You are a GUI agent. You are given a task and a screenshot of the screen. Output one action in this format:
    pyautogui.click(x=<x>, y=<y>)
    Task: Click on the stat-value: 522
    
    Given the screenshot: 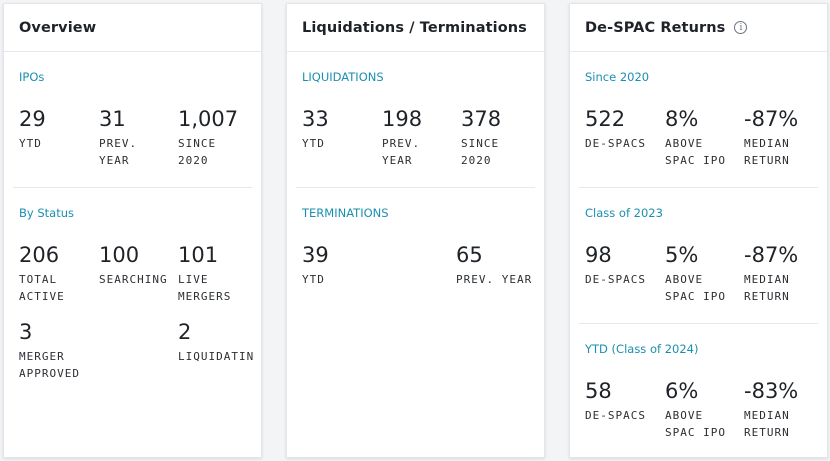 What is the action you would take?
    pyautogui.click(x=605, y=119)
    